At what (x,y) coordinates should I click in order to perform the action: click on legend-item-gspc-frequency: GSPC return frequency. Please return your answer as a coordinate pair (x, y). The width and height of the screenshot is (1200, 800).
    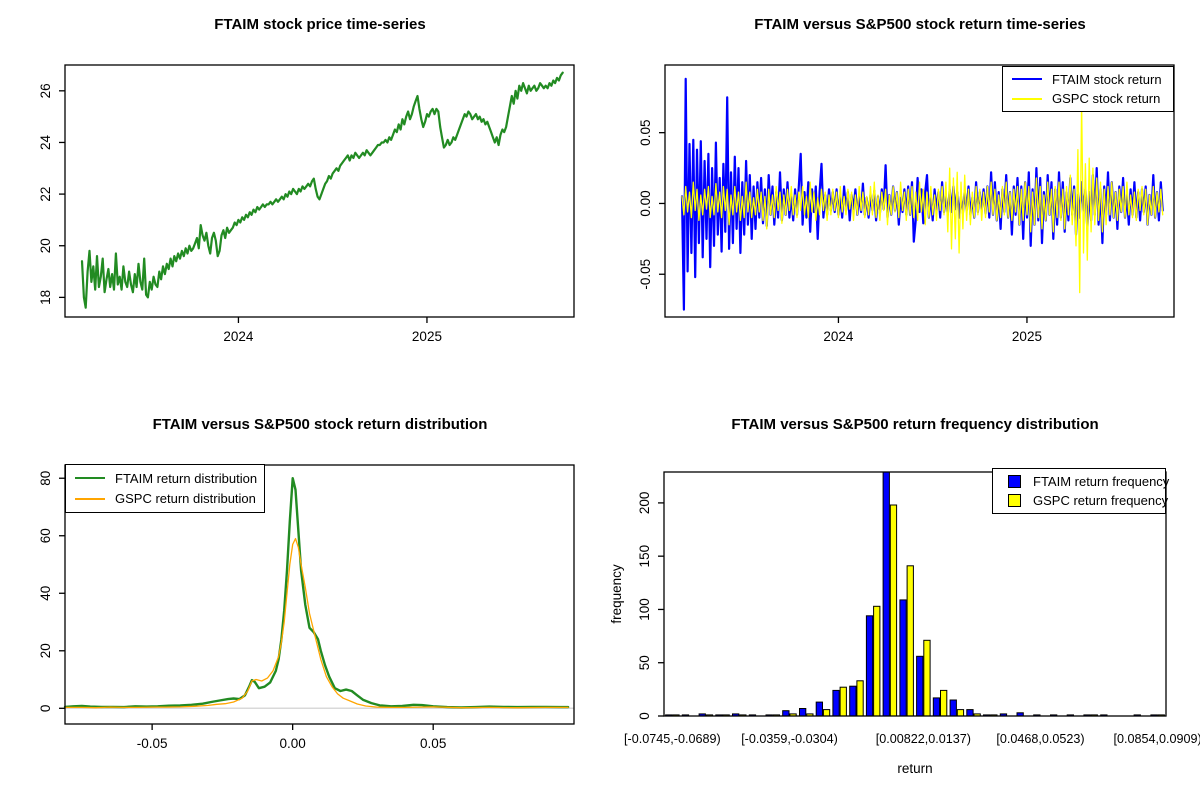
    Looking at the image, I should click on (1081, 501).